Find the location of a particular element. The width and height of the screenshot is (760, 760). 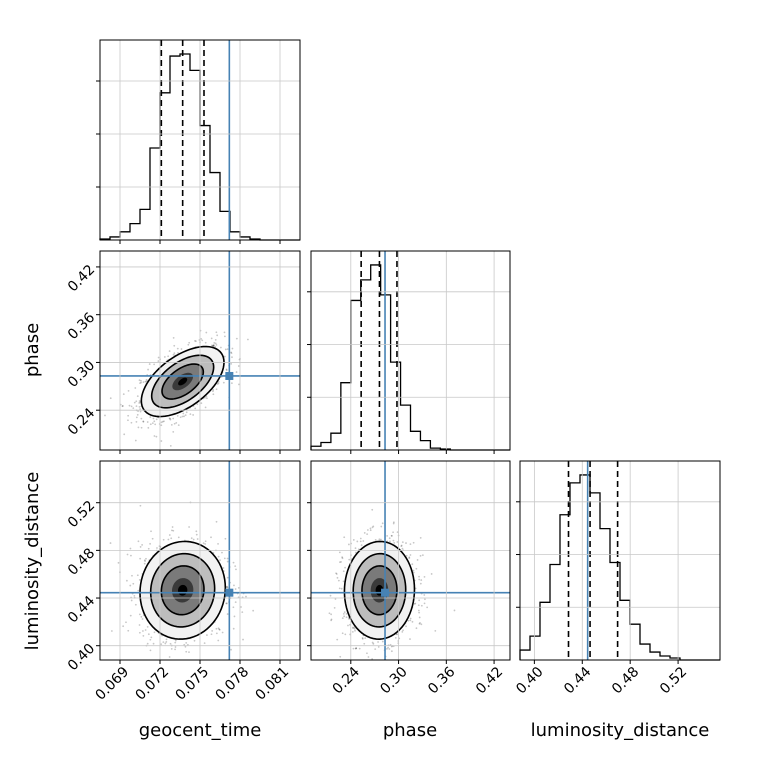

histogram-phase is located at coordinates (410, 357).